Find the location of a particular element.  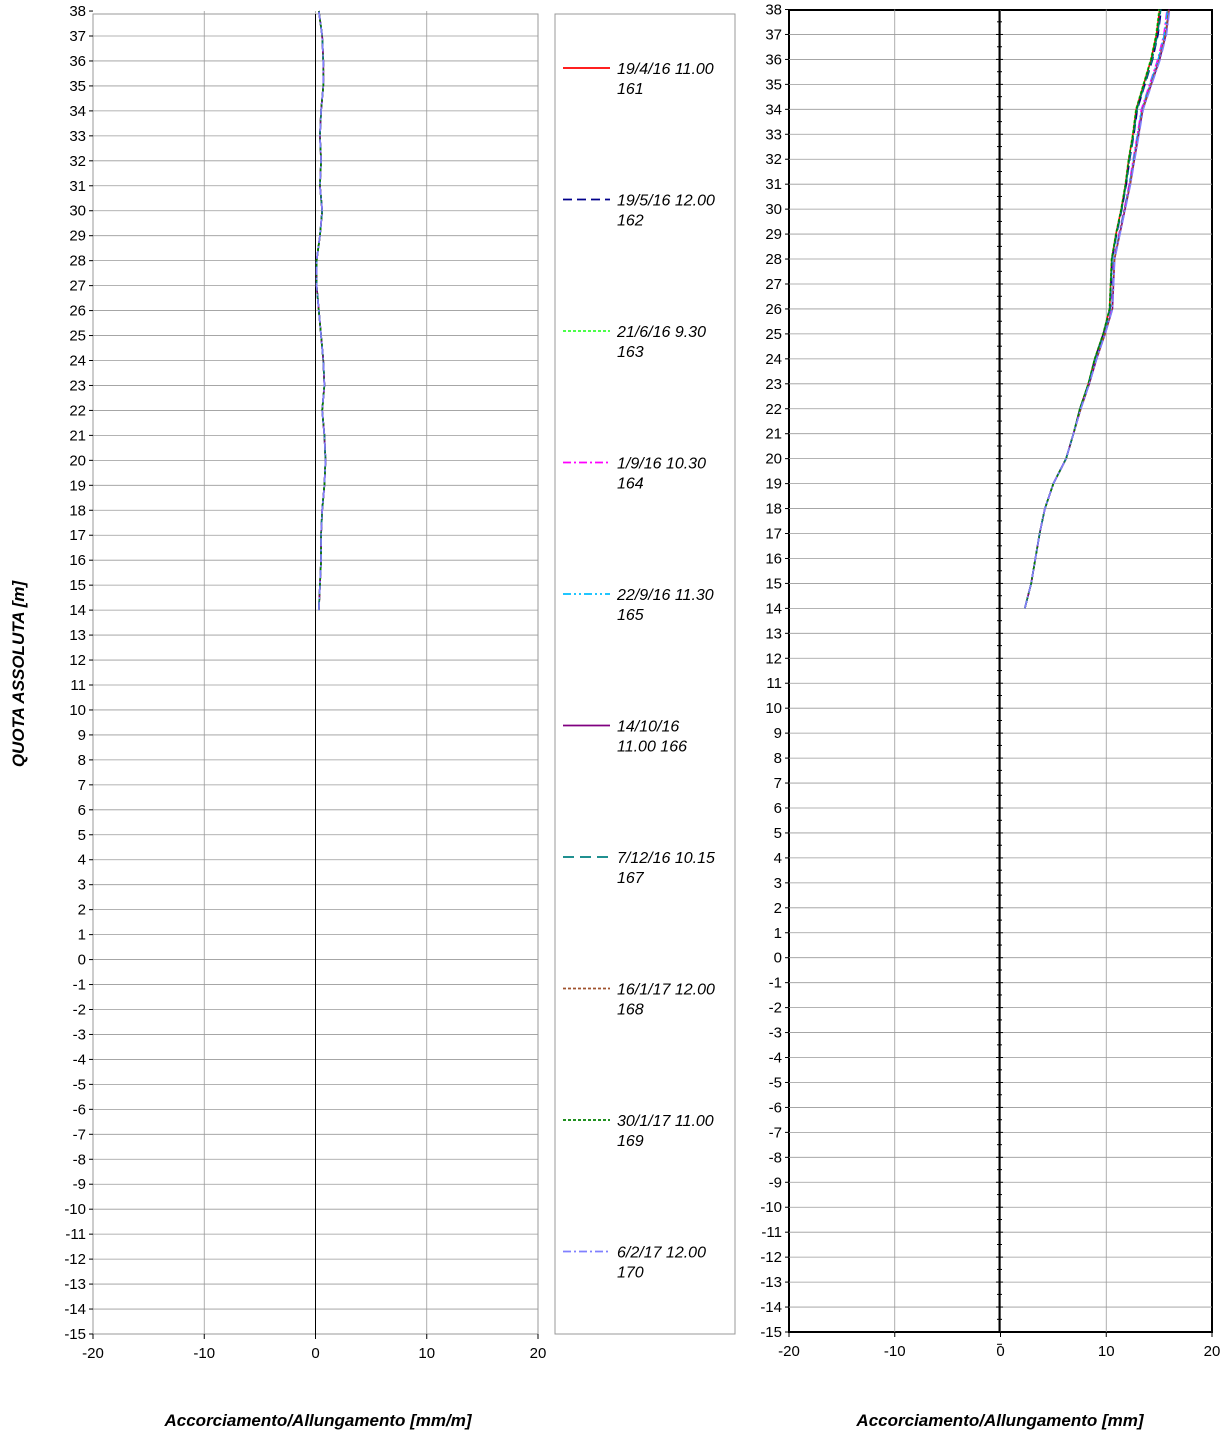

y-tick-label: 31 is located at coordinates (773, 184).